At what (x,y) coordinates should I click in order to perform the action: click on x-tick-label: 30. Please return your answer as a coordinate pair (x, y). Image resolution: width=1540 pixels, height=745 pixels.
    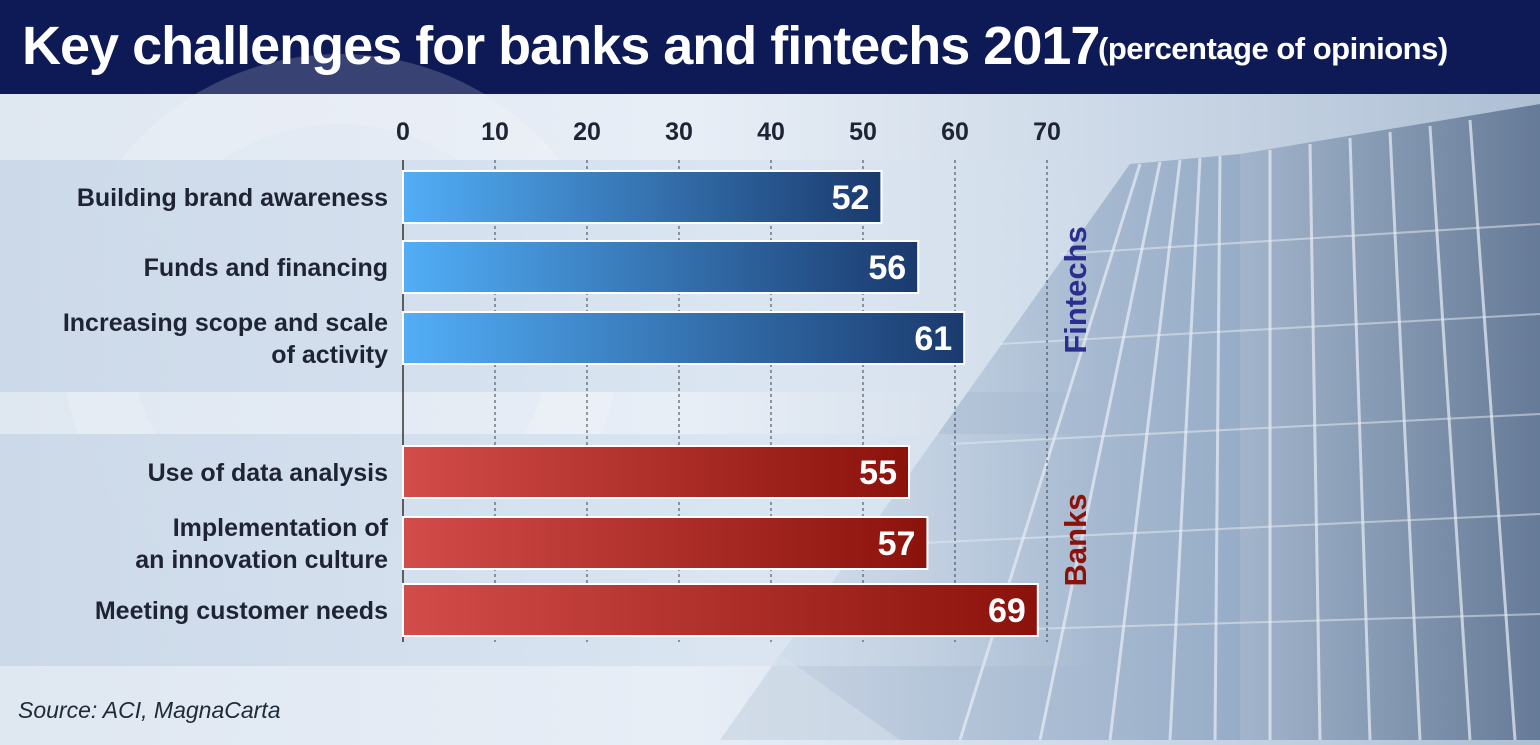
    Looking at the image, I should click on (679, 132).